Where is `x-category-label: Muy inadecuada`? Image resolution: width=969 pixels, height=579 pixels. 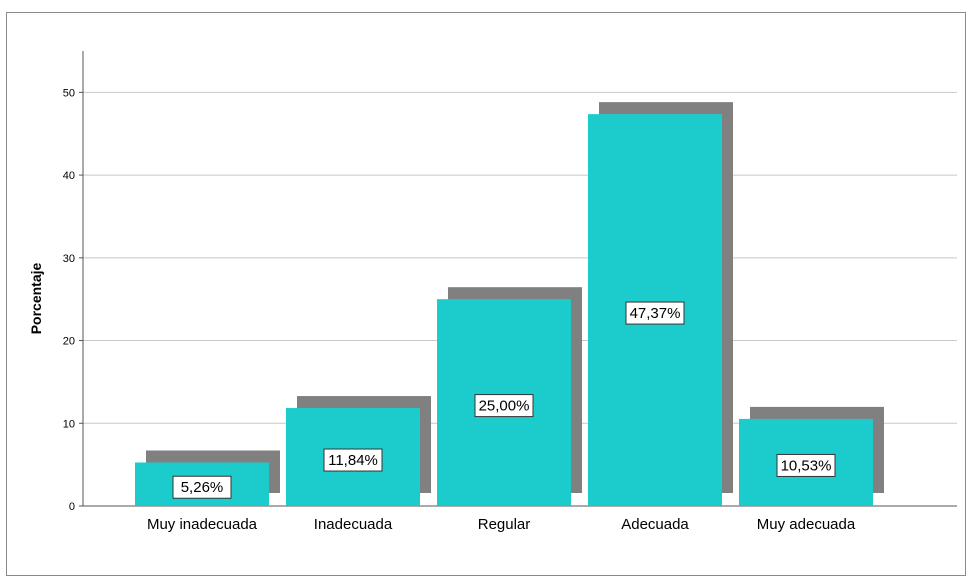
x-category-label: Muy inadecuada is located at coordinates (202, 524).